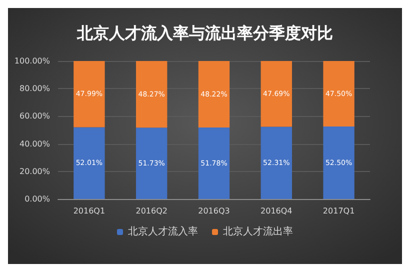  Describe the element at coordinates (214, 211) in the screenshot. I see `x-tick-label: 2016Q3` at that location.